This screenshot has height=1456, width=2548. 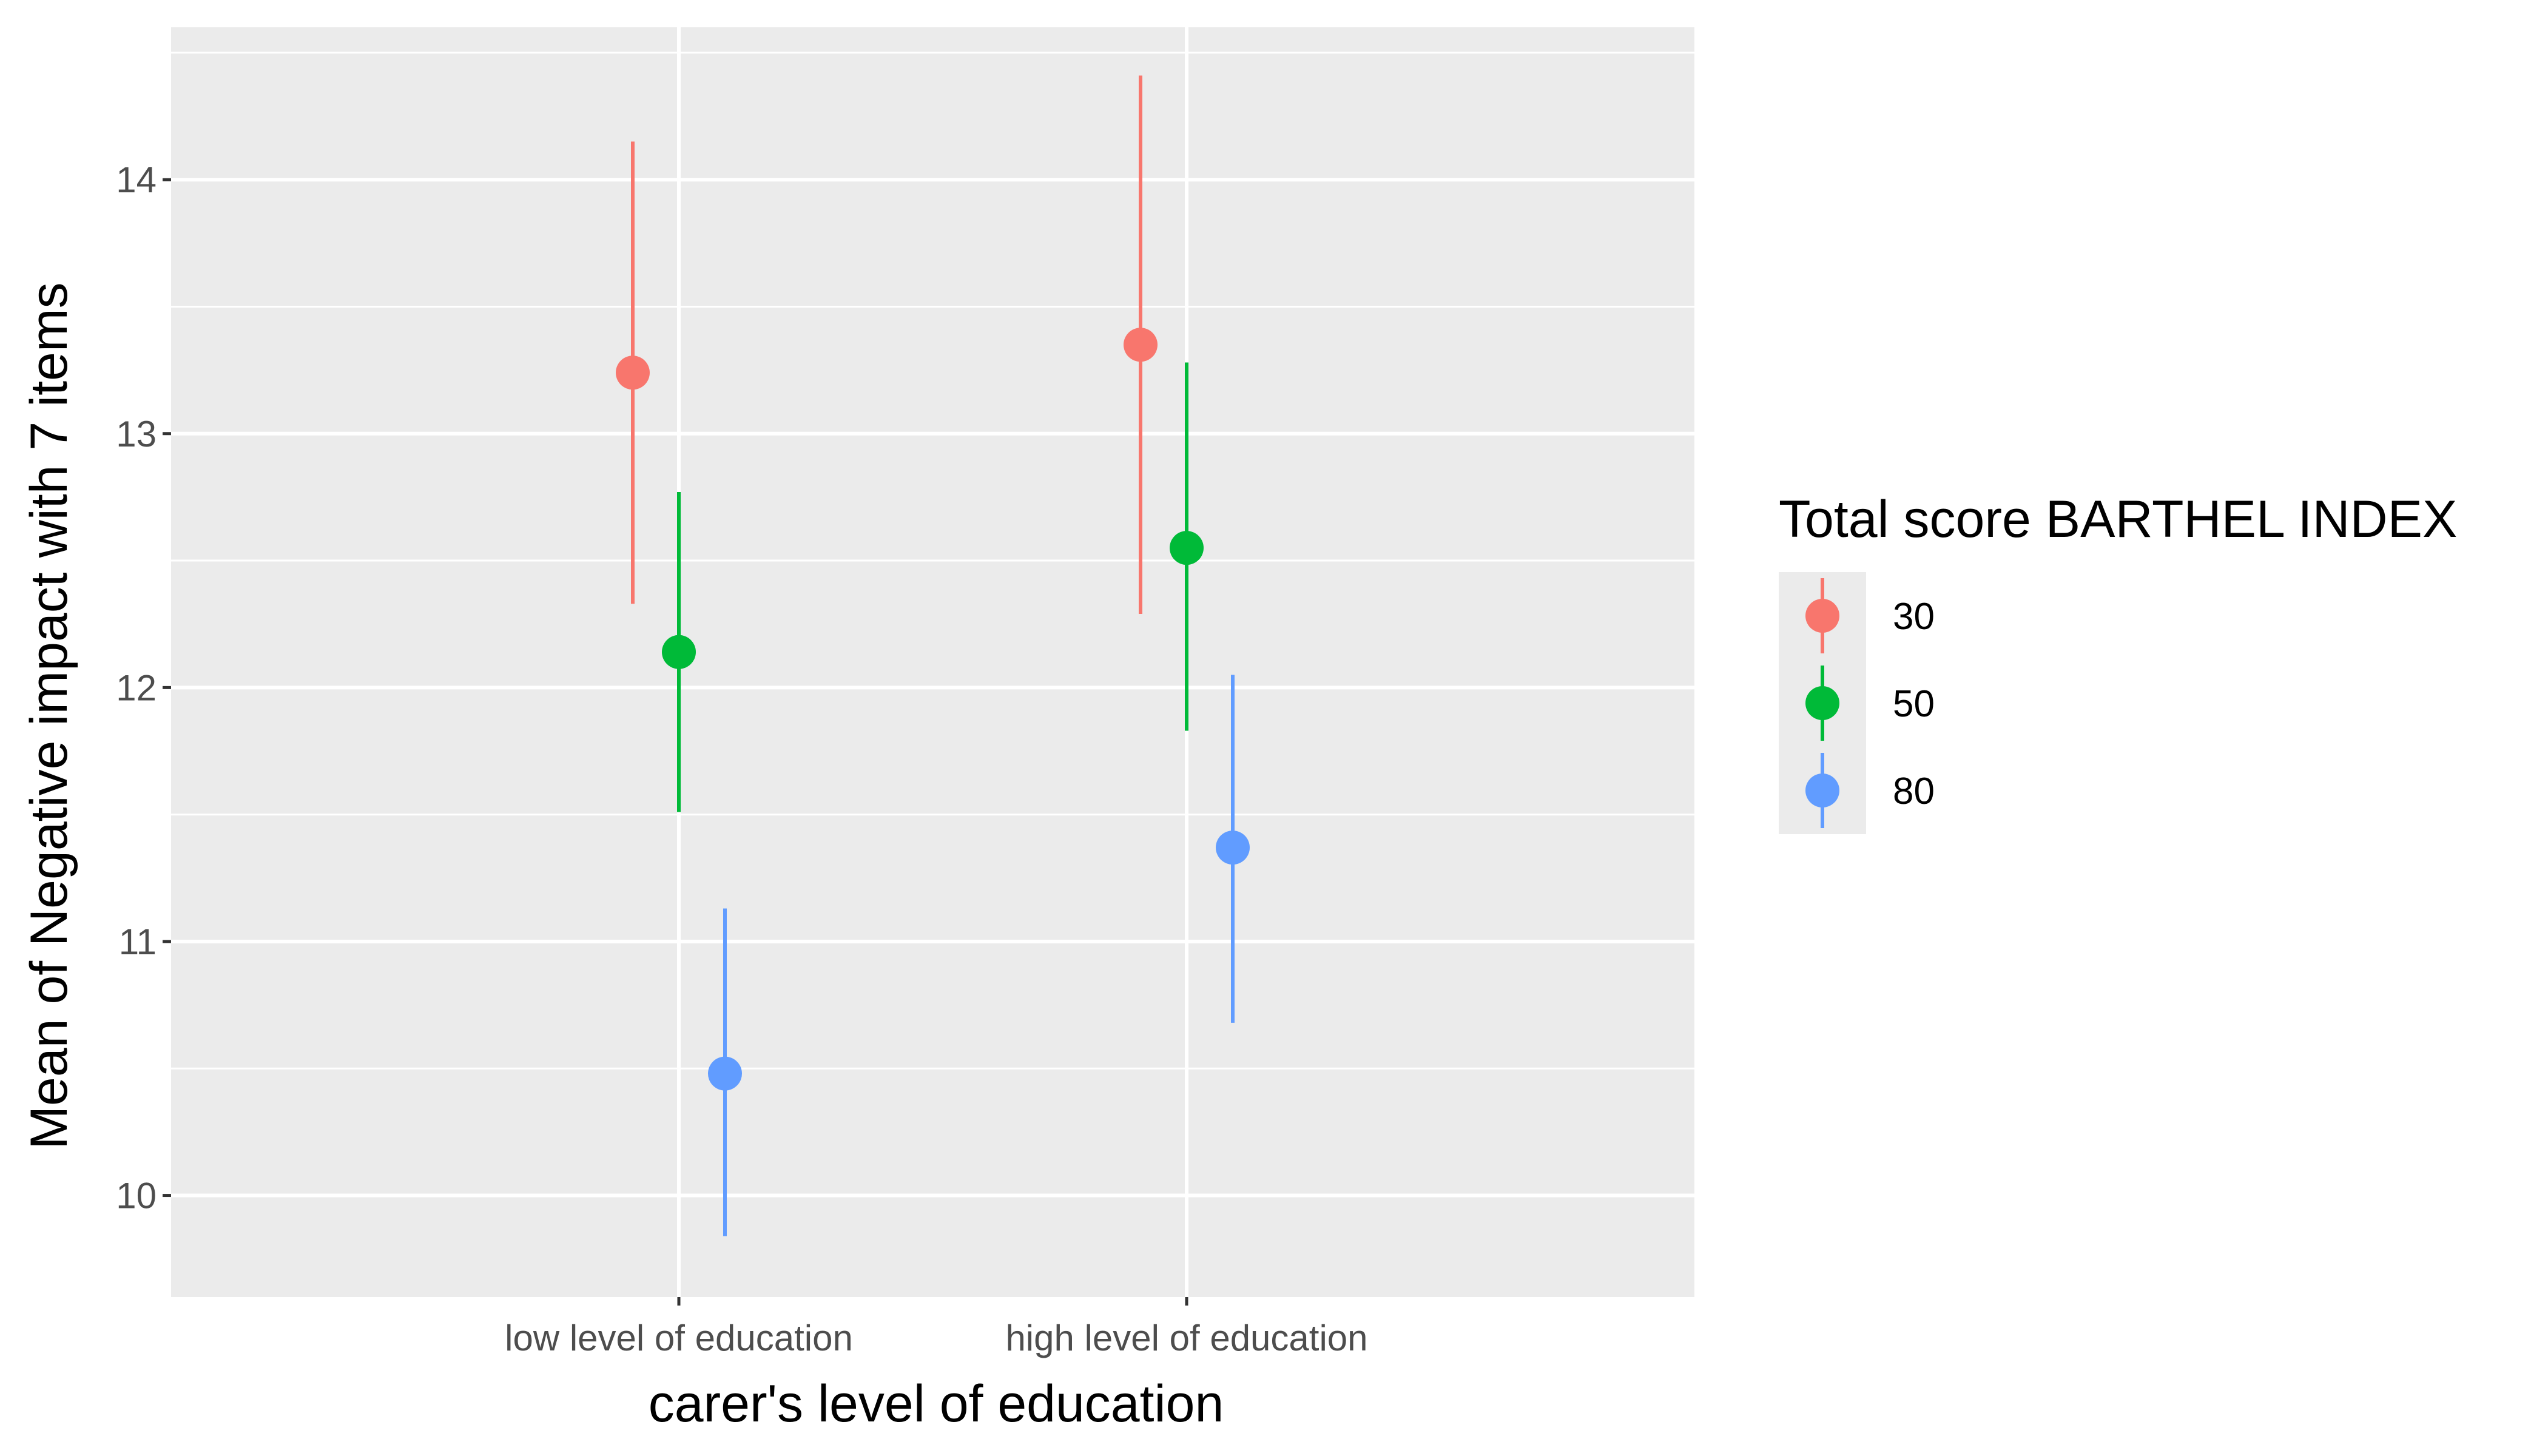 I want to click on y-tick-label: 13, so click(x=136, y=434).